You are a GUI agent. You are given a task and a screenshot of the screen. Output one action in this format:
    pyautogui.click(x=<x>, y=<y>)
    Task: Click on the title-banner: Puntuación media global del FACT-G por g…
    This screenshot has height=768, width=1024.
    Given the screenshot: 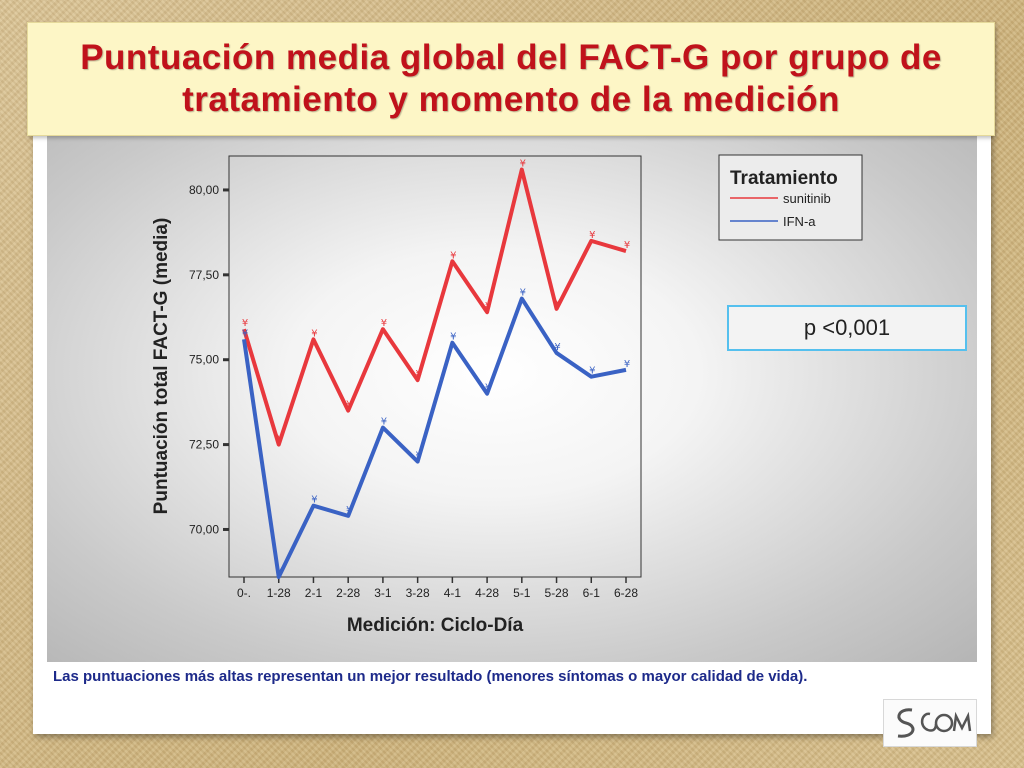 What is the action you would take?
    pyautogui.click(x=511, y=79)
    